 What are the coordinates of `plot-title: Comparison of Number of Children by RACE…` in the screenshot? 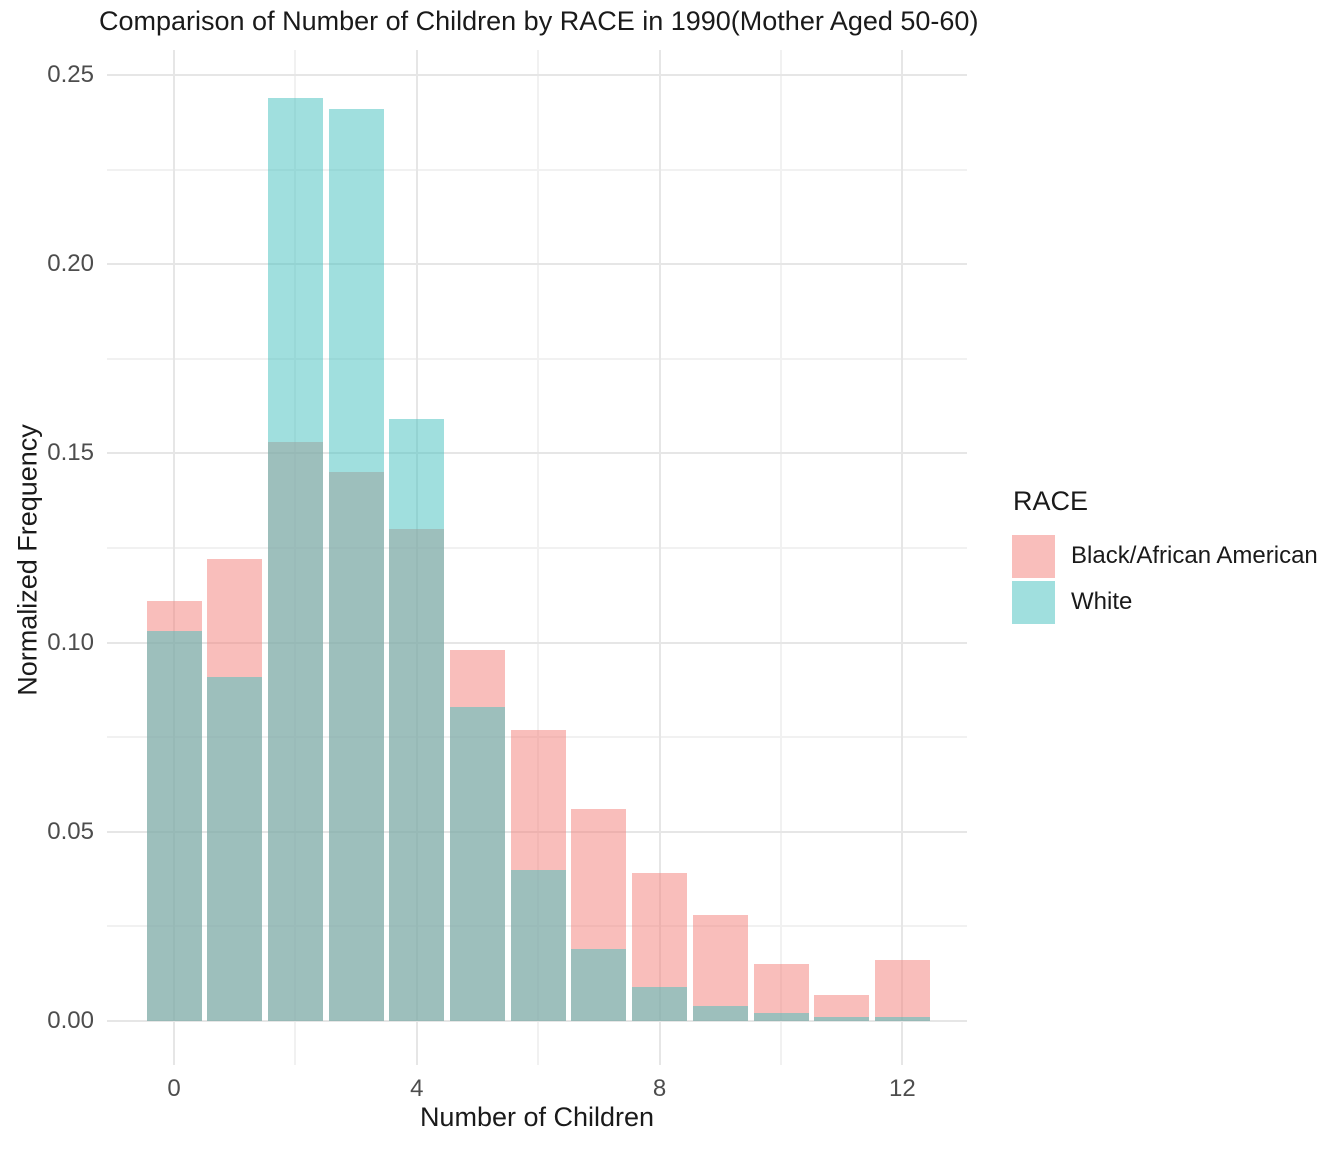 It's located at (539, 21).